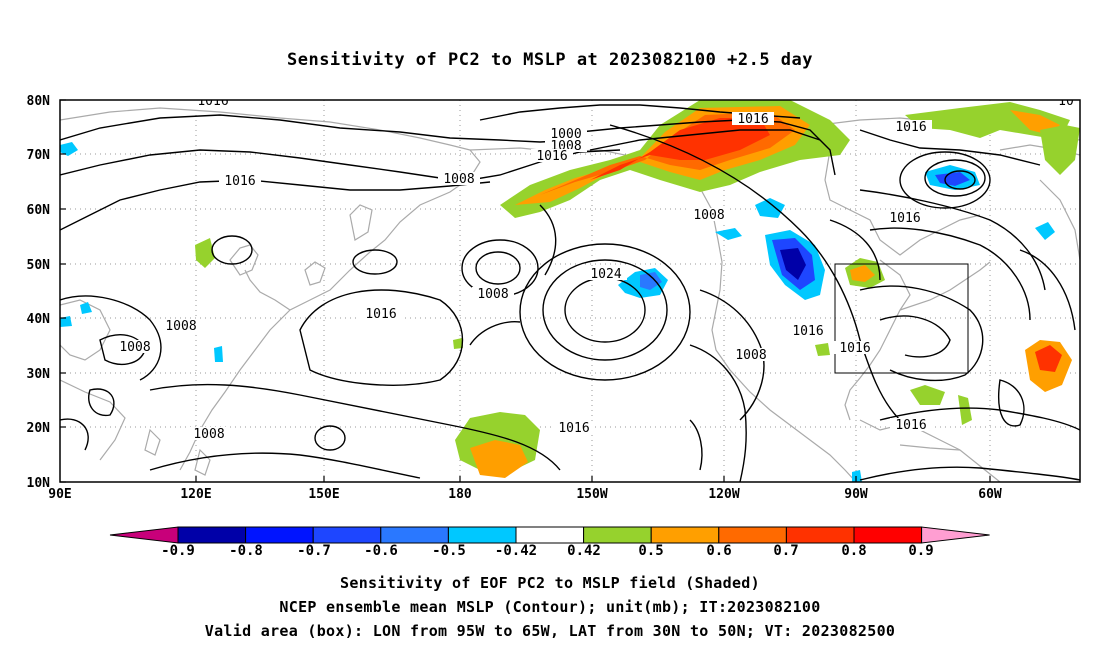 The height and width of the screenshot is (650, 1100). What do you see at coordinates (59, 494) in the screenshot?
I see `lon-label: 90E` at bounding box center [59, 494].